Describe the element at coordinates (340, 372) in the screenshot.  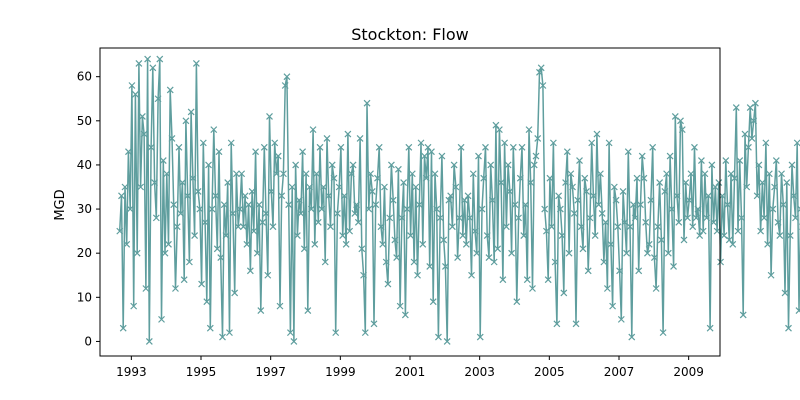
I see `x-tick-label: 1999` at that location.